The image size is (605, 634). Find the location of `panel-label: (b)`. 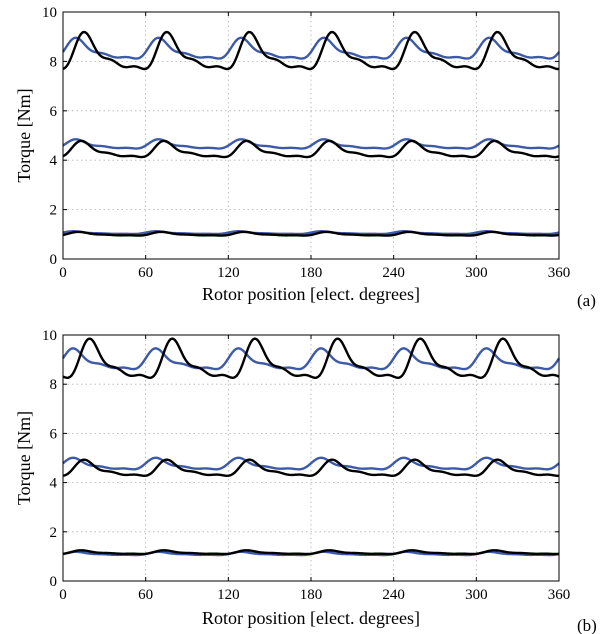

panel-label: (b) is located at coordinates (587, 625).